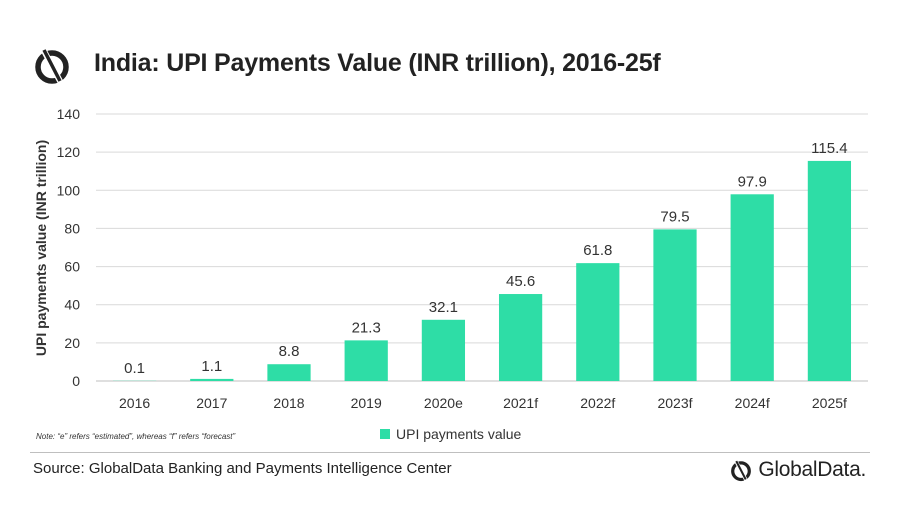 Image resolution: width=900 pixels, height=529 pixels. I want to click on x-tick-label: 2025f, so click(829, 403).